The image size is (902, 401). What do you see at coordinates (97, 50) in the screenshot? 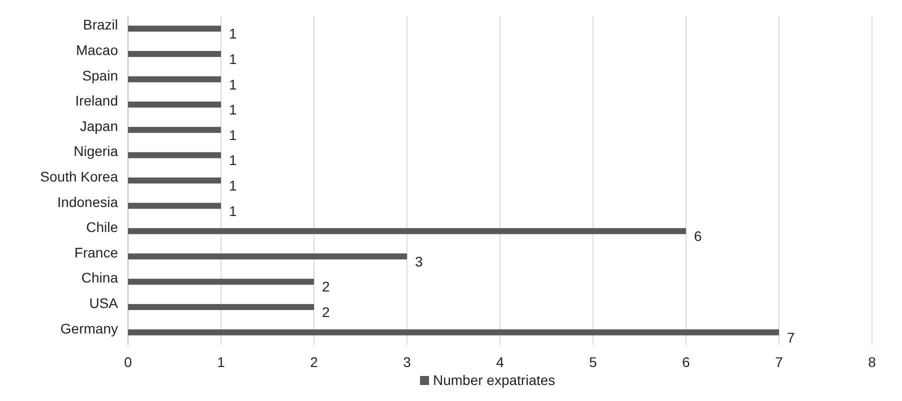
I see `y-tick-label: Macao` at bounding box center [97, 50].